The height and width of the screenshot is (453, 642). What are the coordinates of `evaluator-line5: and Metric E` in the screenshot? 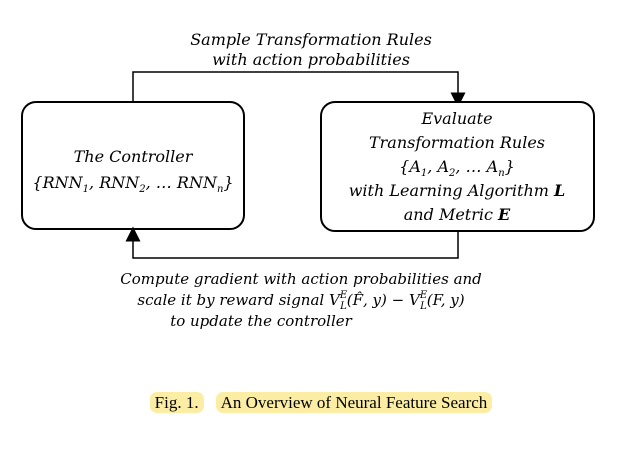 It's located at (457, 214).